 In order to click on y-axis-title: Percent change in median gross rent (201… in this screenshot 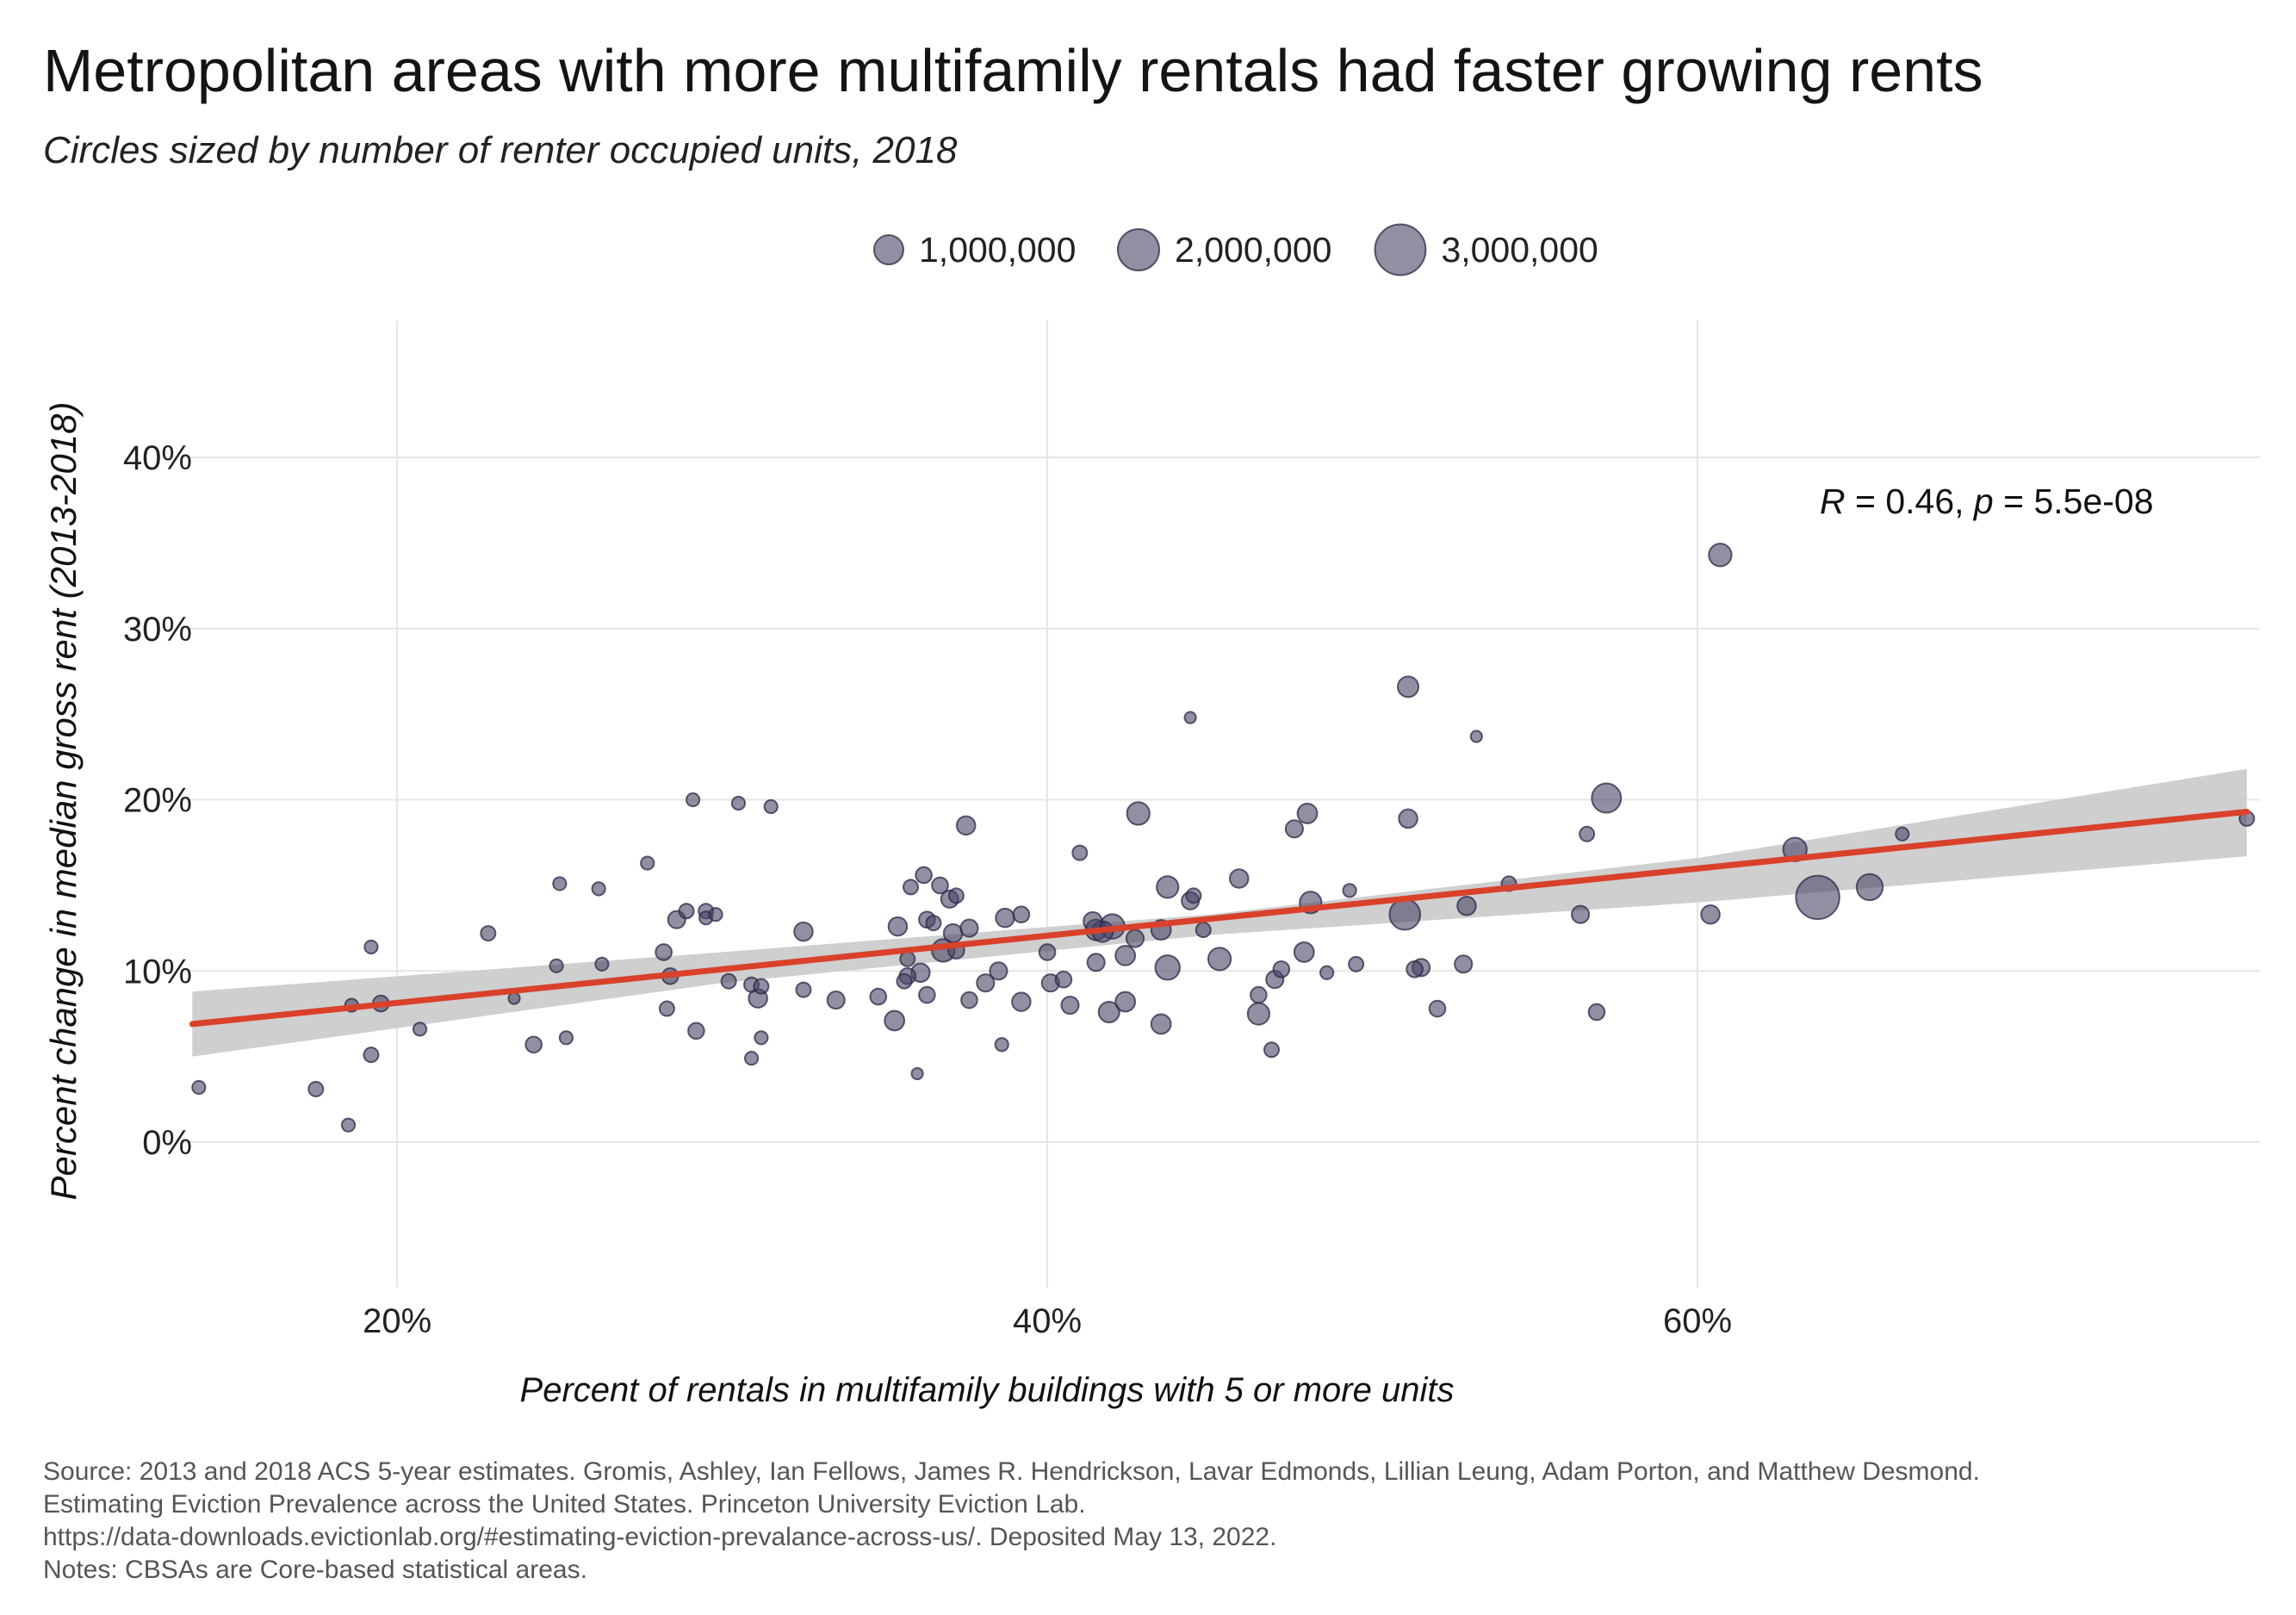, I will do `click(63, 801)`.